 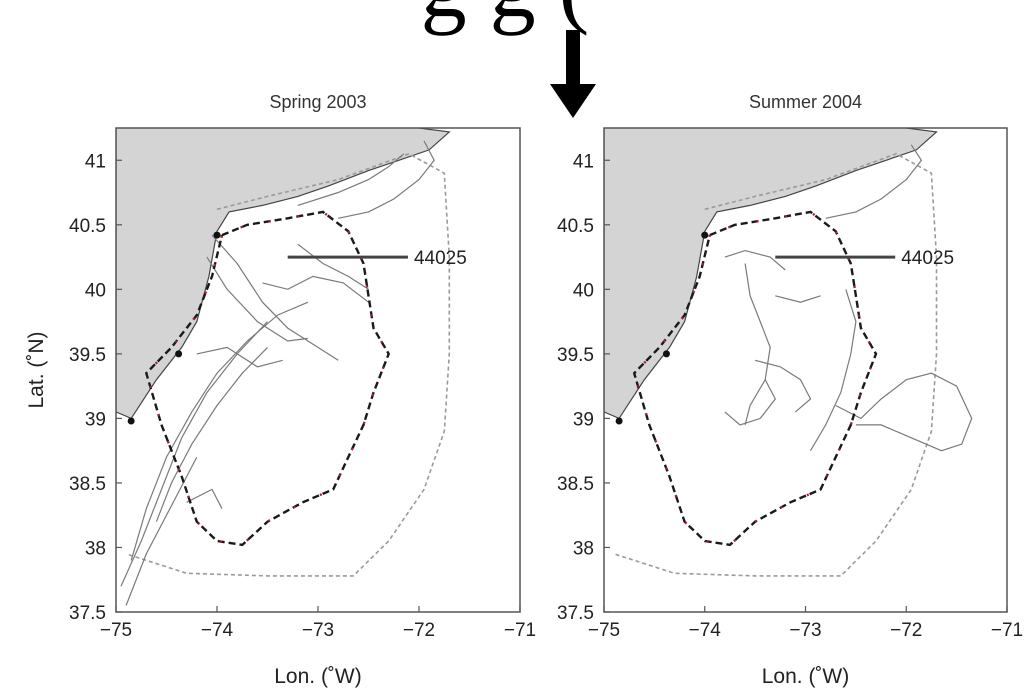 I want to click on header-fragment: g g (, so click(x=505, y=18).